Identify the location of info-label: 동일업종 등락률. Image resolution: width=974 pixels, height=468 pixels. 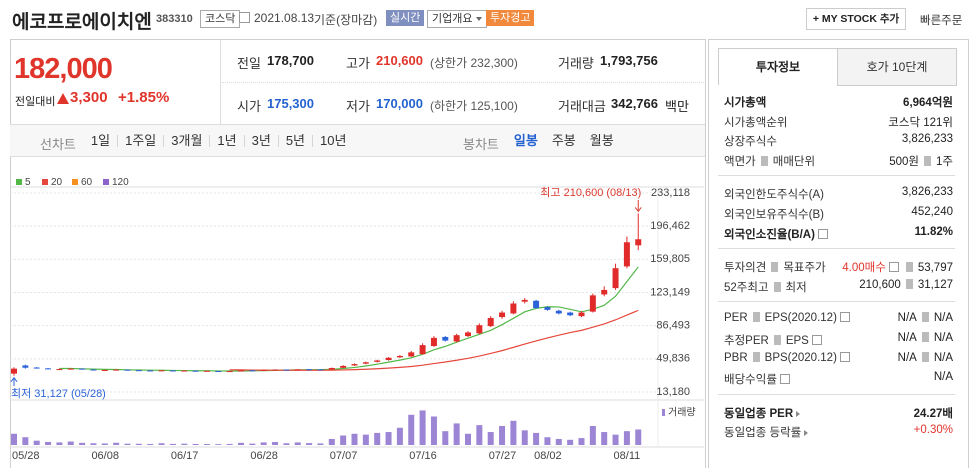
(766, 432).